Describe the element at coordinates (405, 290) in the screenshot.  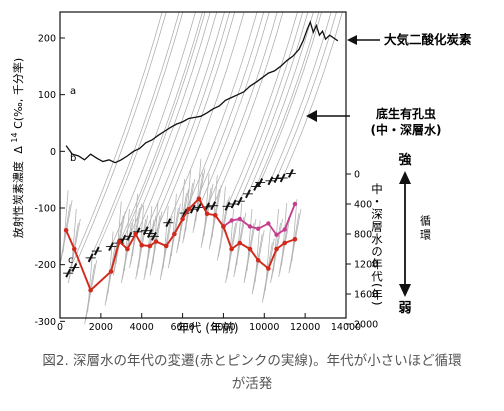
I see `circulation-arrow-head-down` at that location.